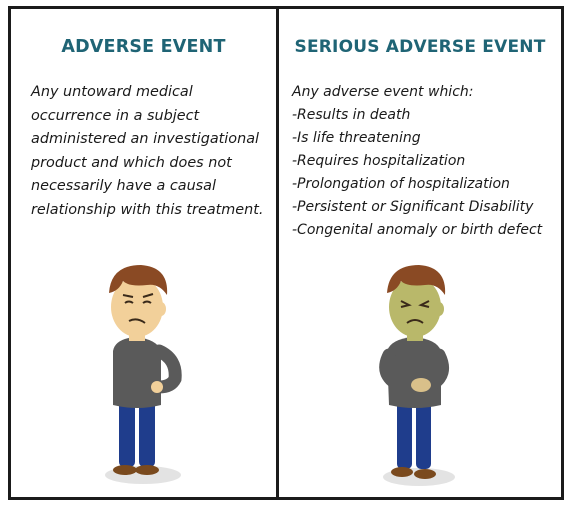 This screenshot has width=574, height=510. What do you see at coordinates (413, 207) in the screenshot?
I see `criteria-line: -Persistent or Significant Disability` at bounding box center [413, 207].